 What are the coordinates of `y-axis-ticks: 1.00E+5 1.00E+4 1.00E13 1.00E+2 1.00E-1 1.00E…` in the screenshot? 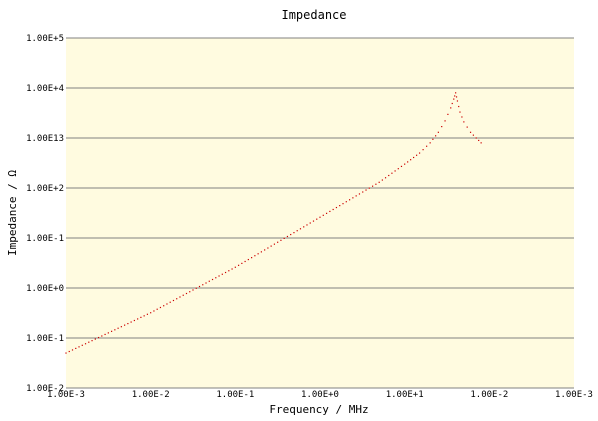 It's located at (45, 214).